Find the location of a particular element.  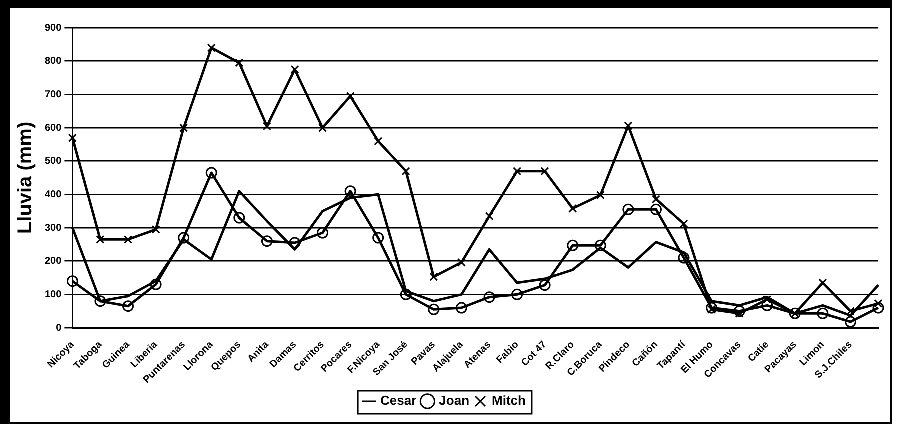

legend-label: Mitch is located at coordinates (509, 400).